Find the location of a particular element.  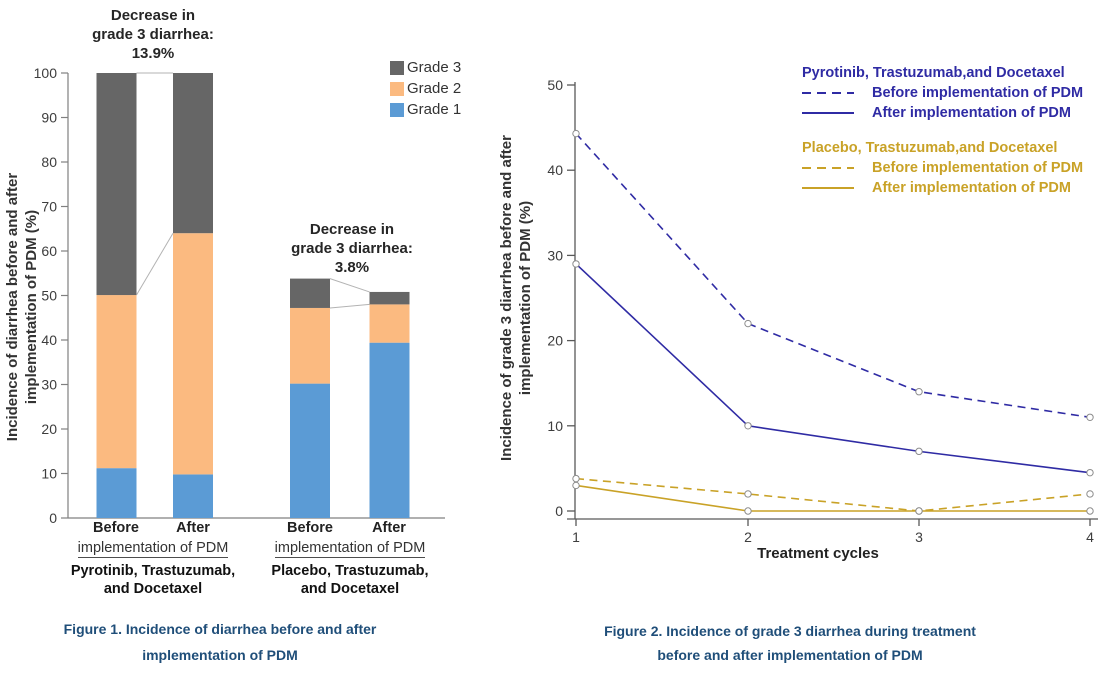

fig1-tick-after-placebo: After is located at coordinates (389, 528).